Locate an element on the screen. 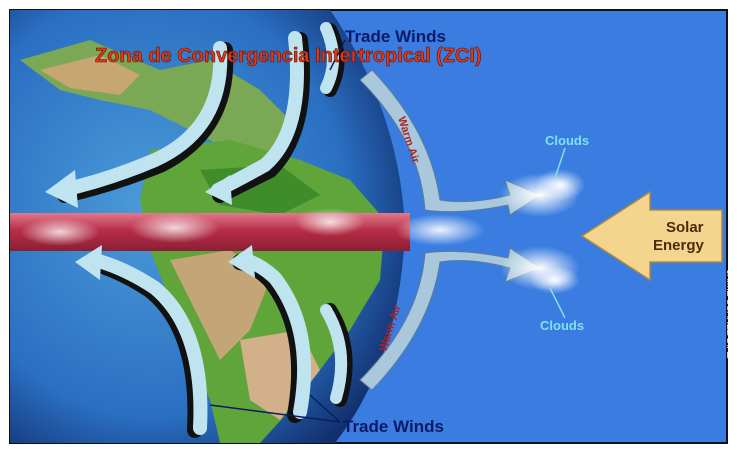  solar-label-line1: Solar is located at coordinates (685, 227).